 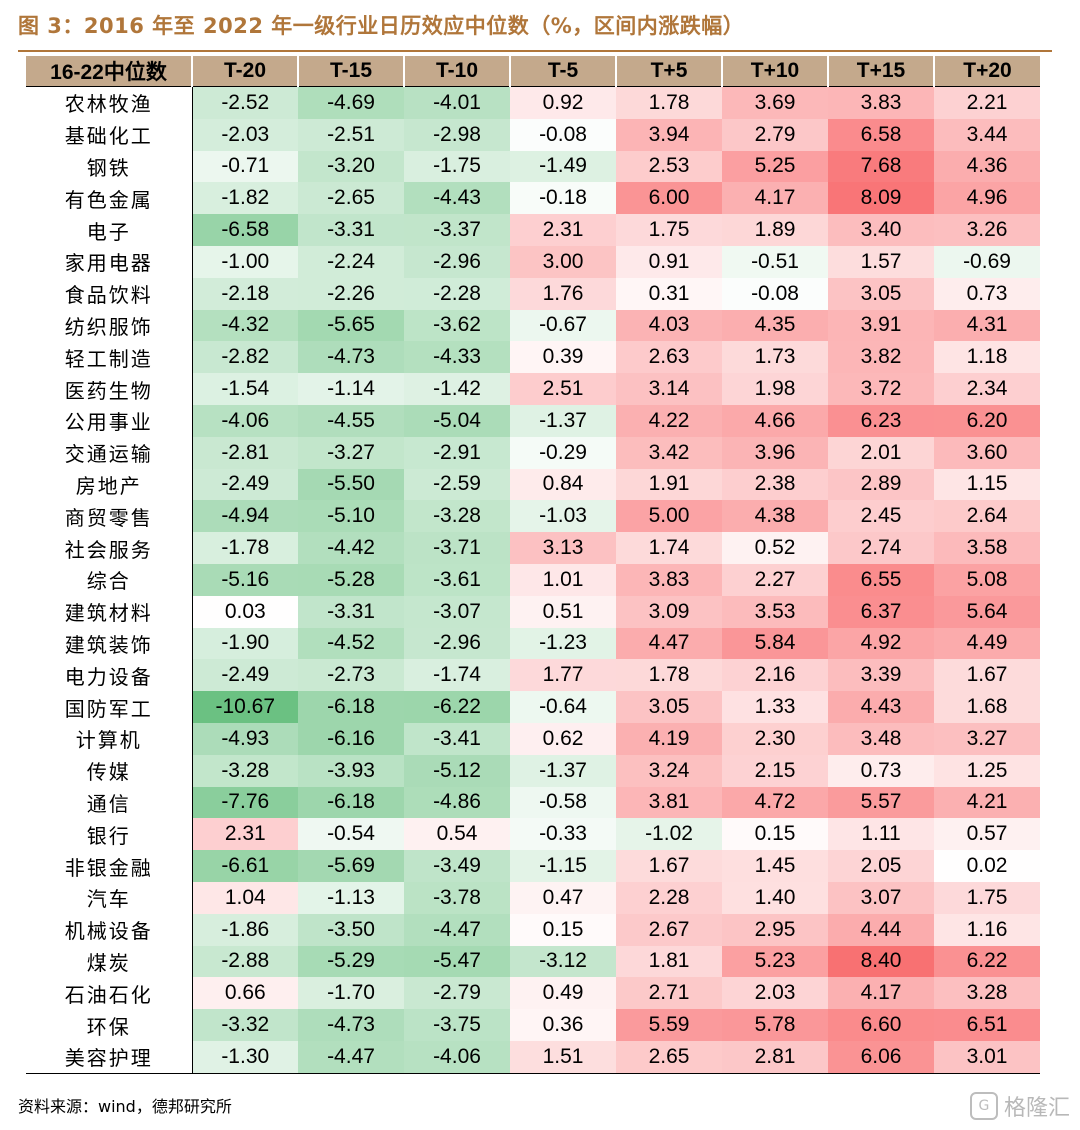 What do you see at coordinates (881, 611) in the screenshot?
I see `value-cell: 6.37` at bounding box center [881, 611].